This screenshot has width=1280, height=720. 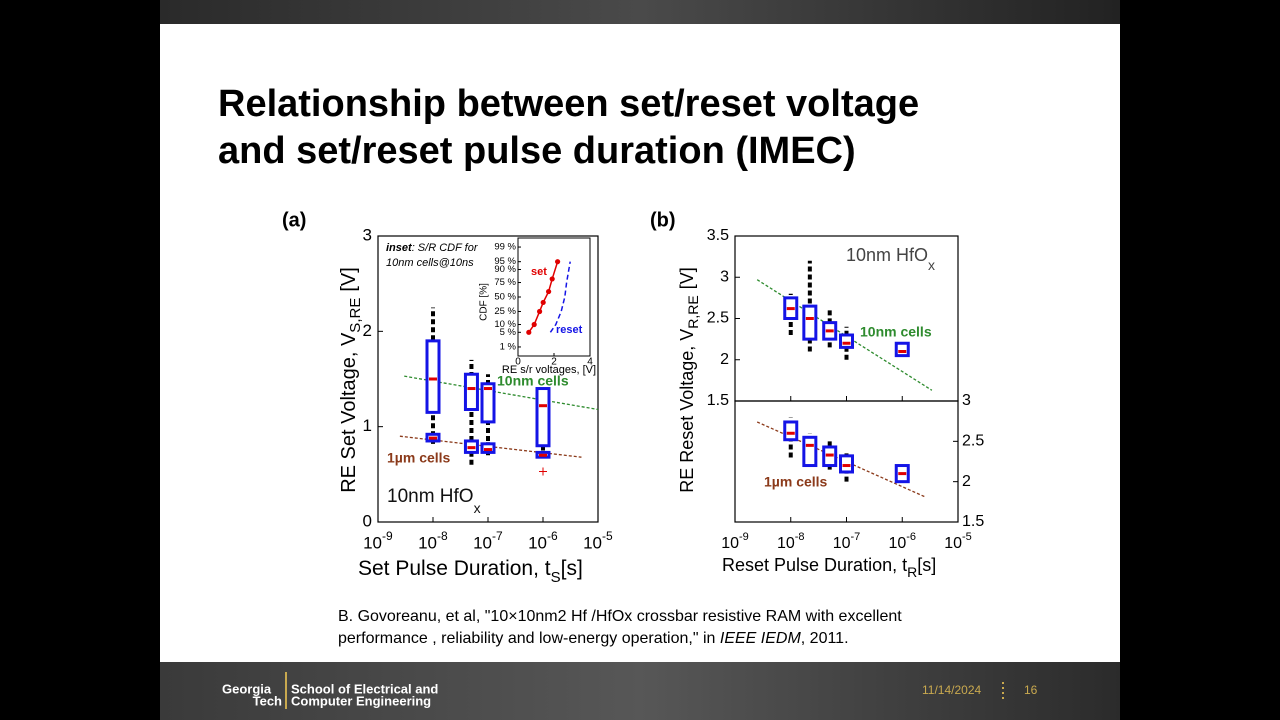 I want to click on citation-year: , 2011., so click(x=825, y=638).